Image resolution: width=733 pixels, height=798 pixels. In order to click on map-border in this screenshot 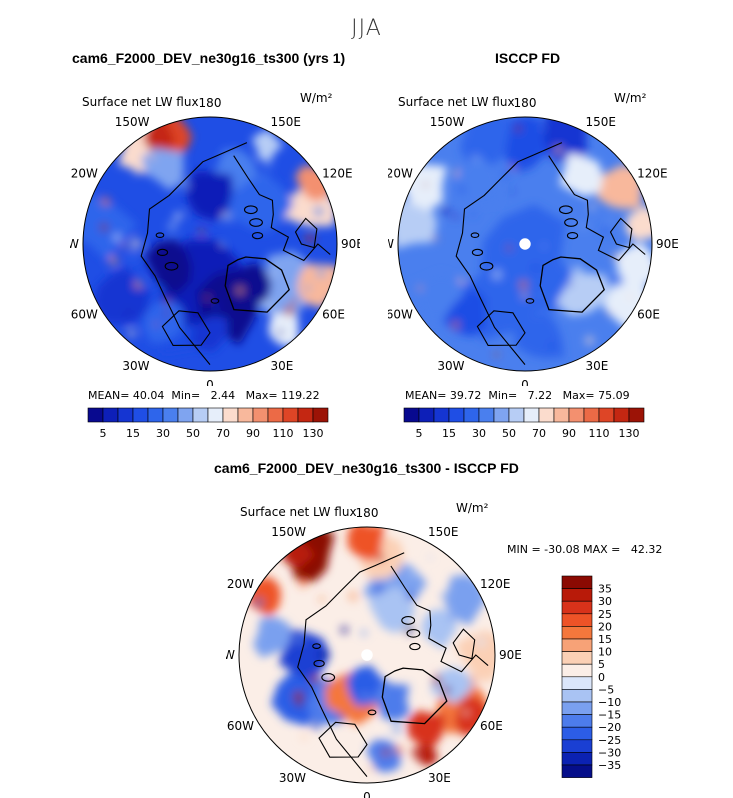, I will do `click(525, 244)`.